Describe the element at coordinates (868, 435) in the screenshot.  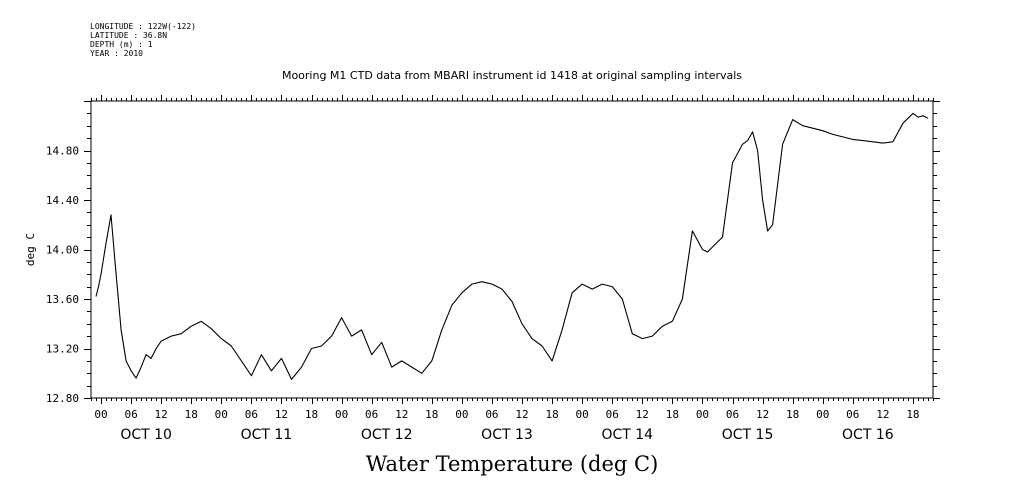
I see `x-day-label: OCT 16` at that location.